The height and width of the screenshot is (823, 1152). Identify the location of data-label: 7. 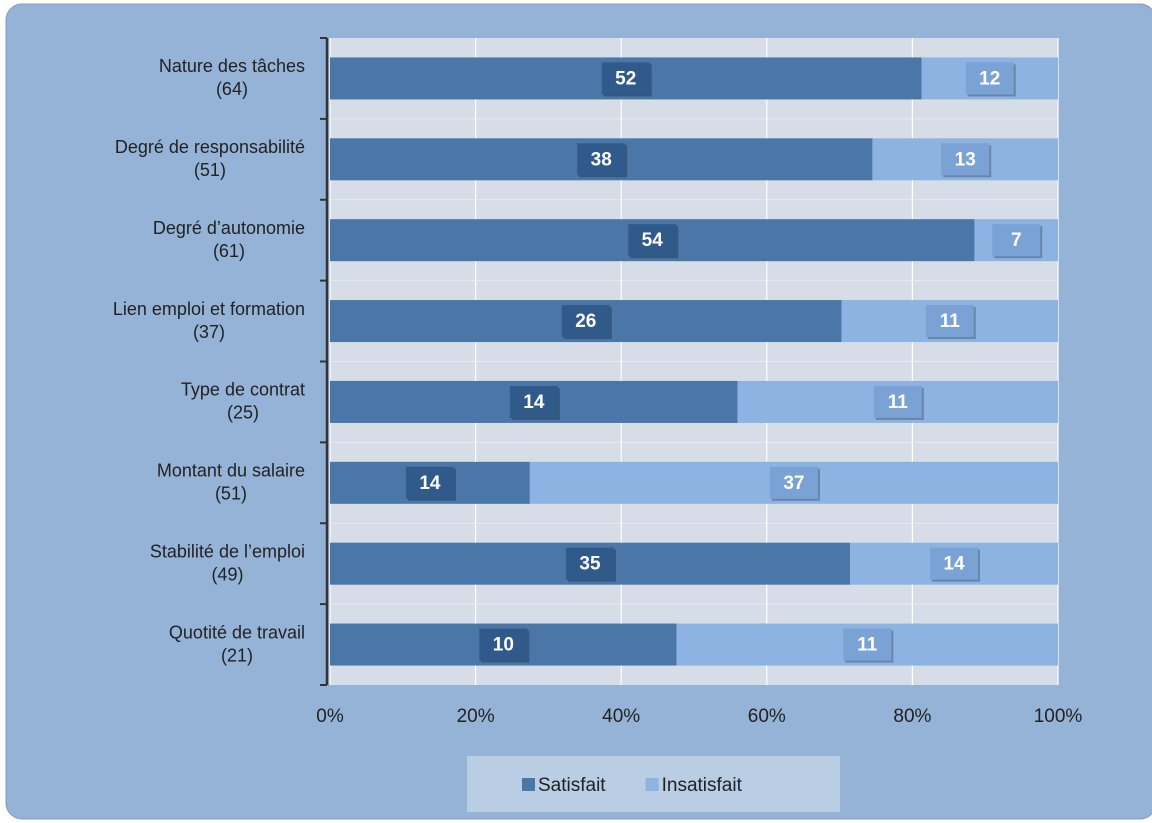
(1016, 240).